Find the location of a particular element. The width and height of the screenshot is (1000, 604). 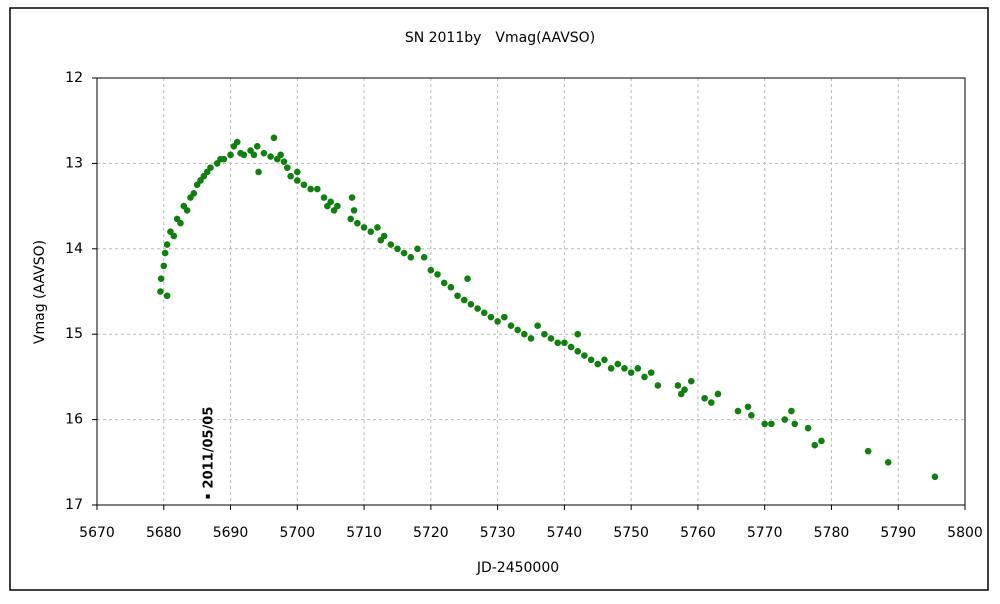

y-tick-label: 15 is located at coordinates (74, 334).